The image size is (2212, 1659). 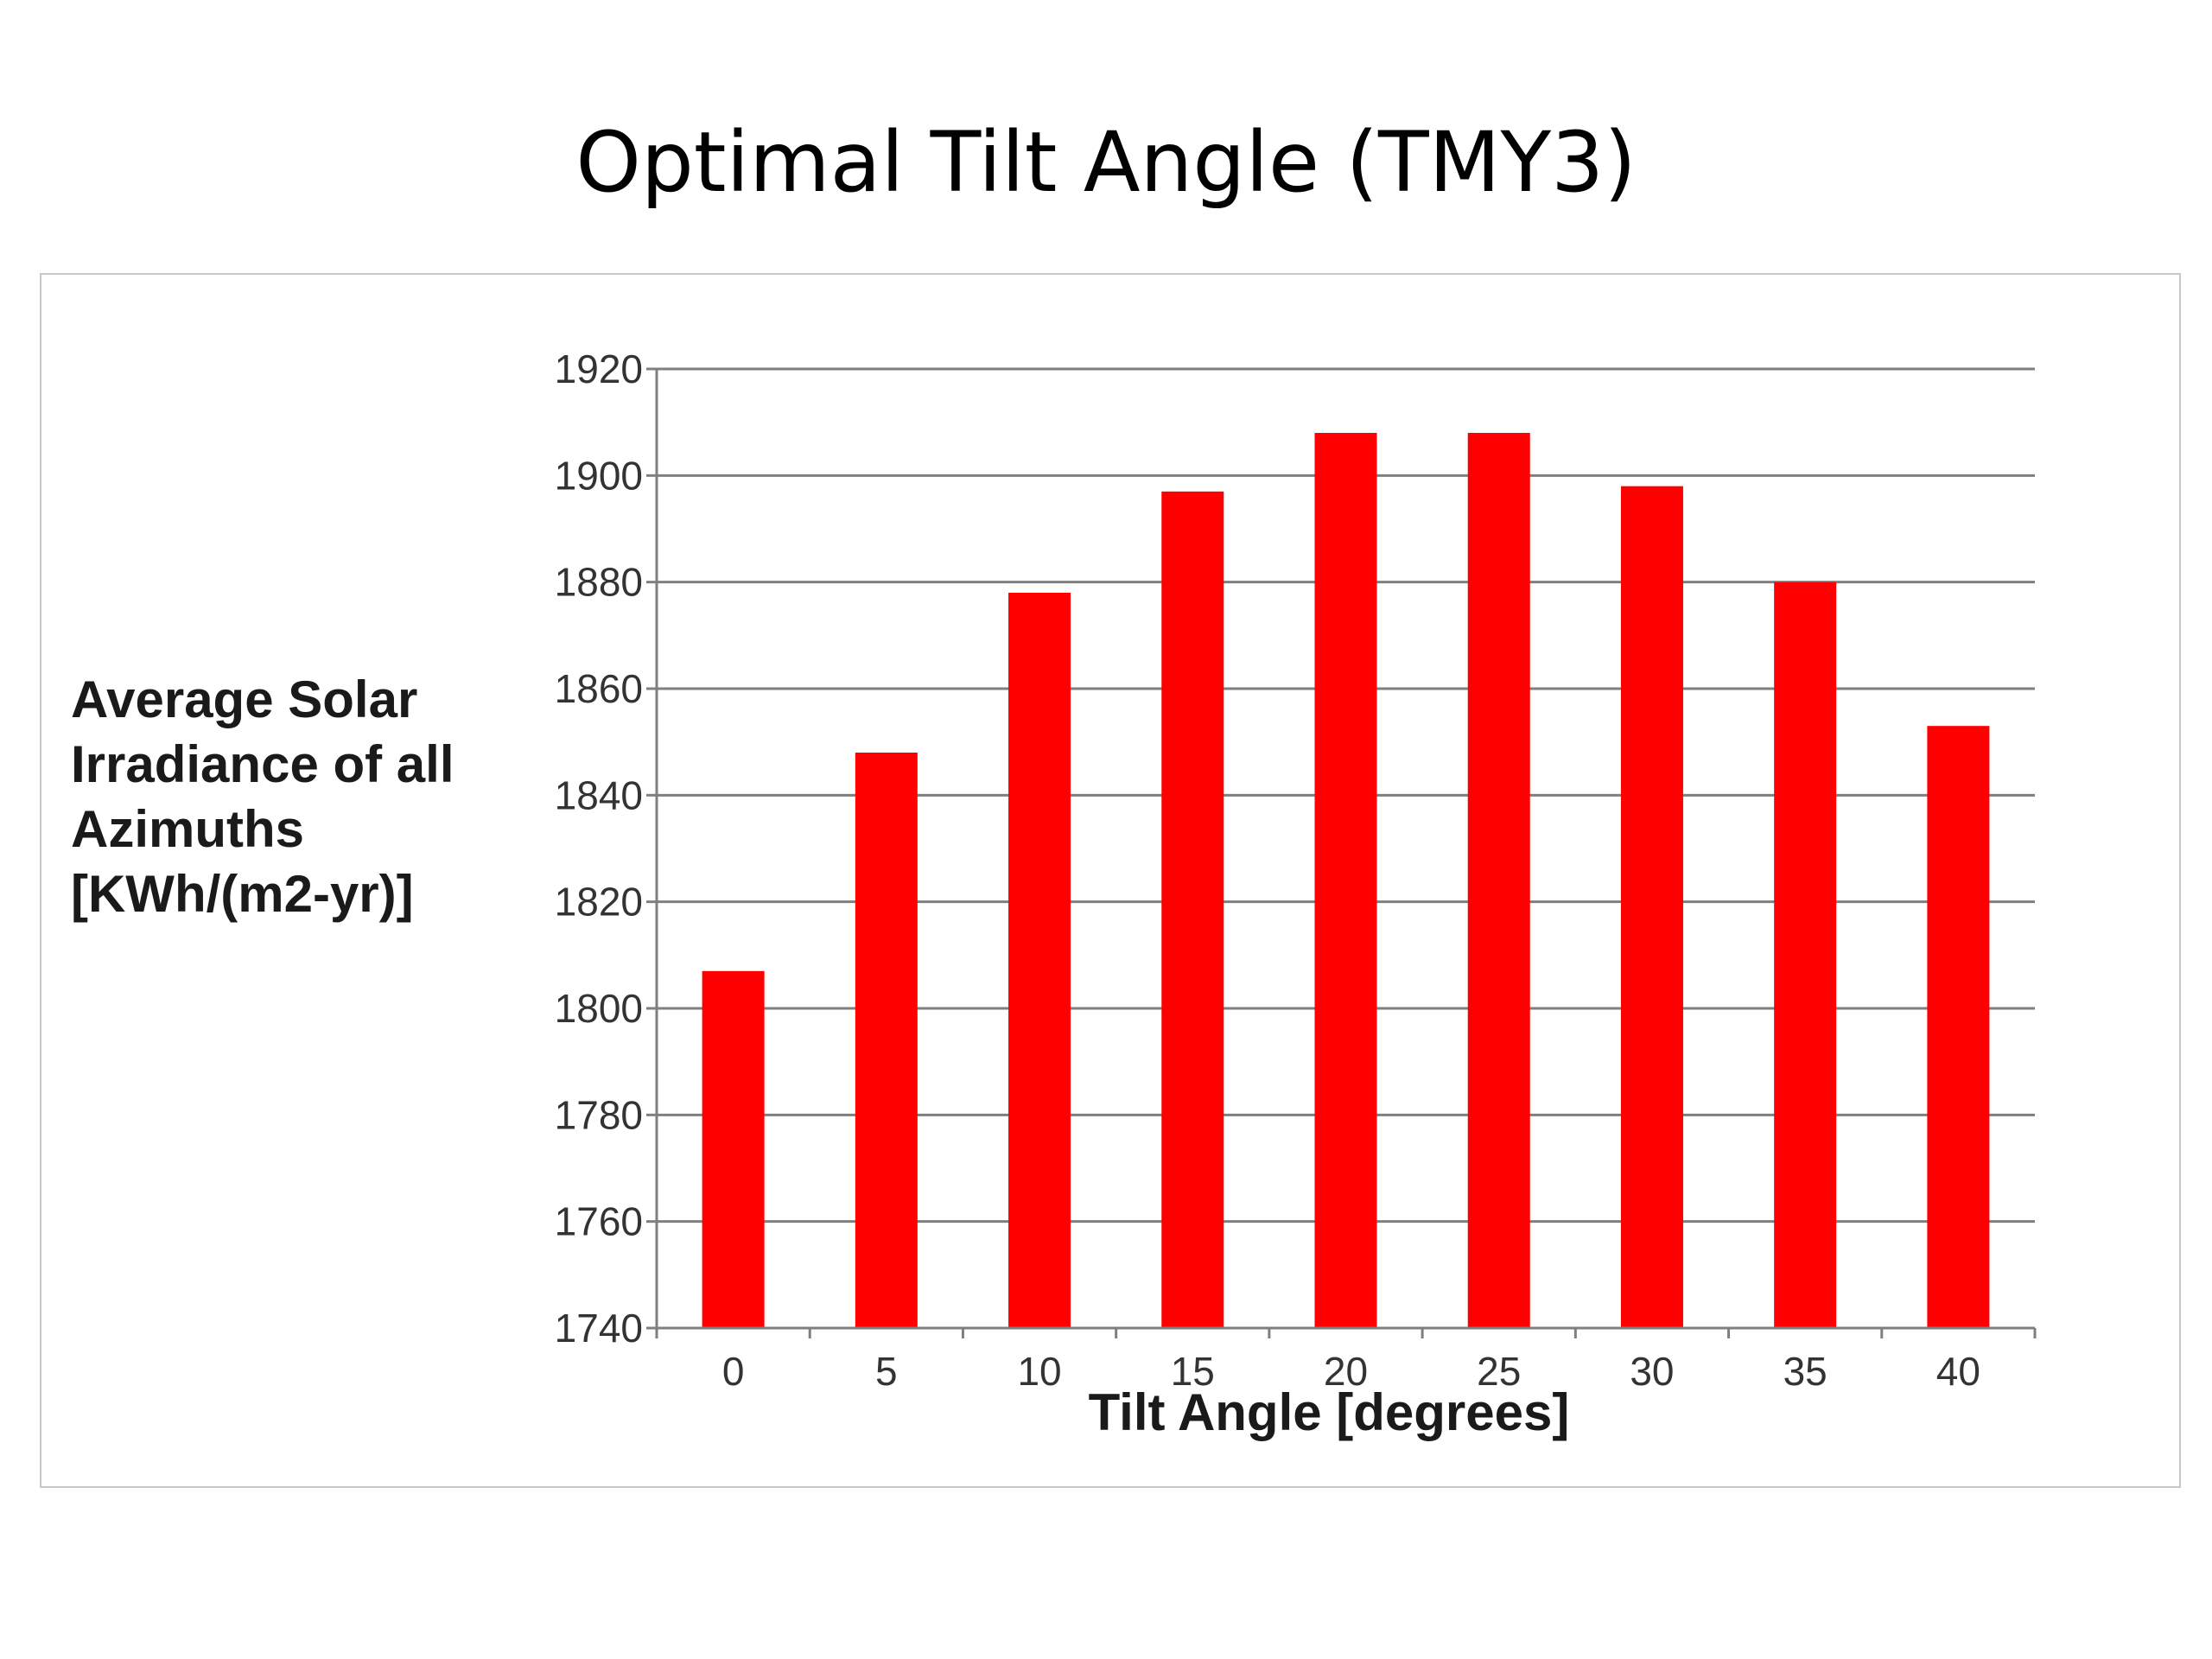 I want to click on y-tick-label: 1820, so click(x=599, y=902).